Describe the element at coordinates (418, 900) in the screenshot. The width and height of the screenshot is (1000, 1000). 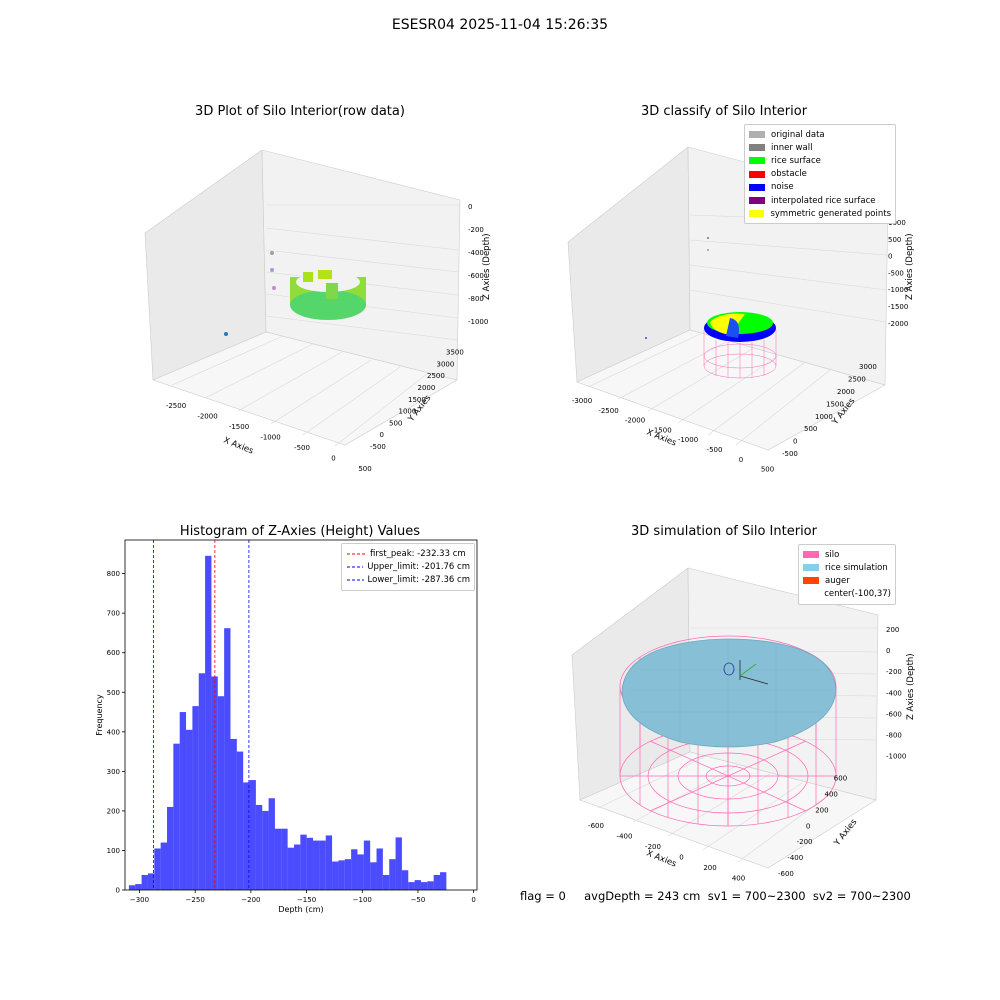
I see `histogram-x-tick: −50` at that location.